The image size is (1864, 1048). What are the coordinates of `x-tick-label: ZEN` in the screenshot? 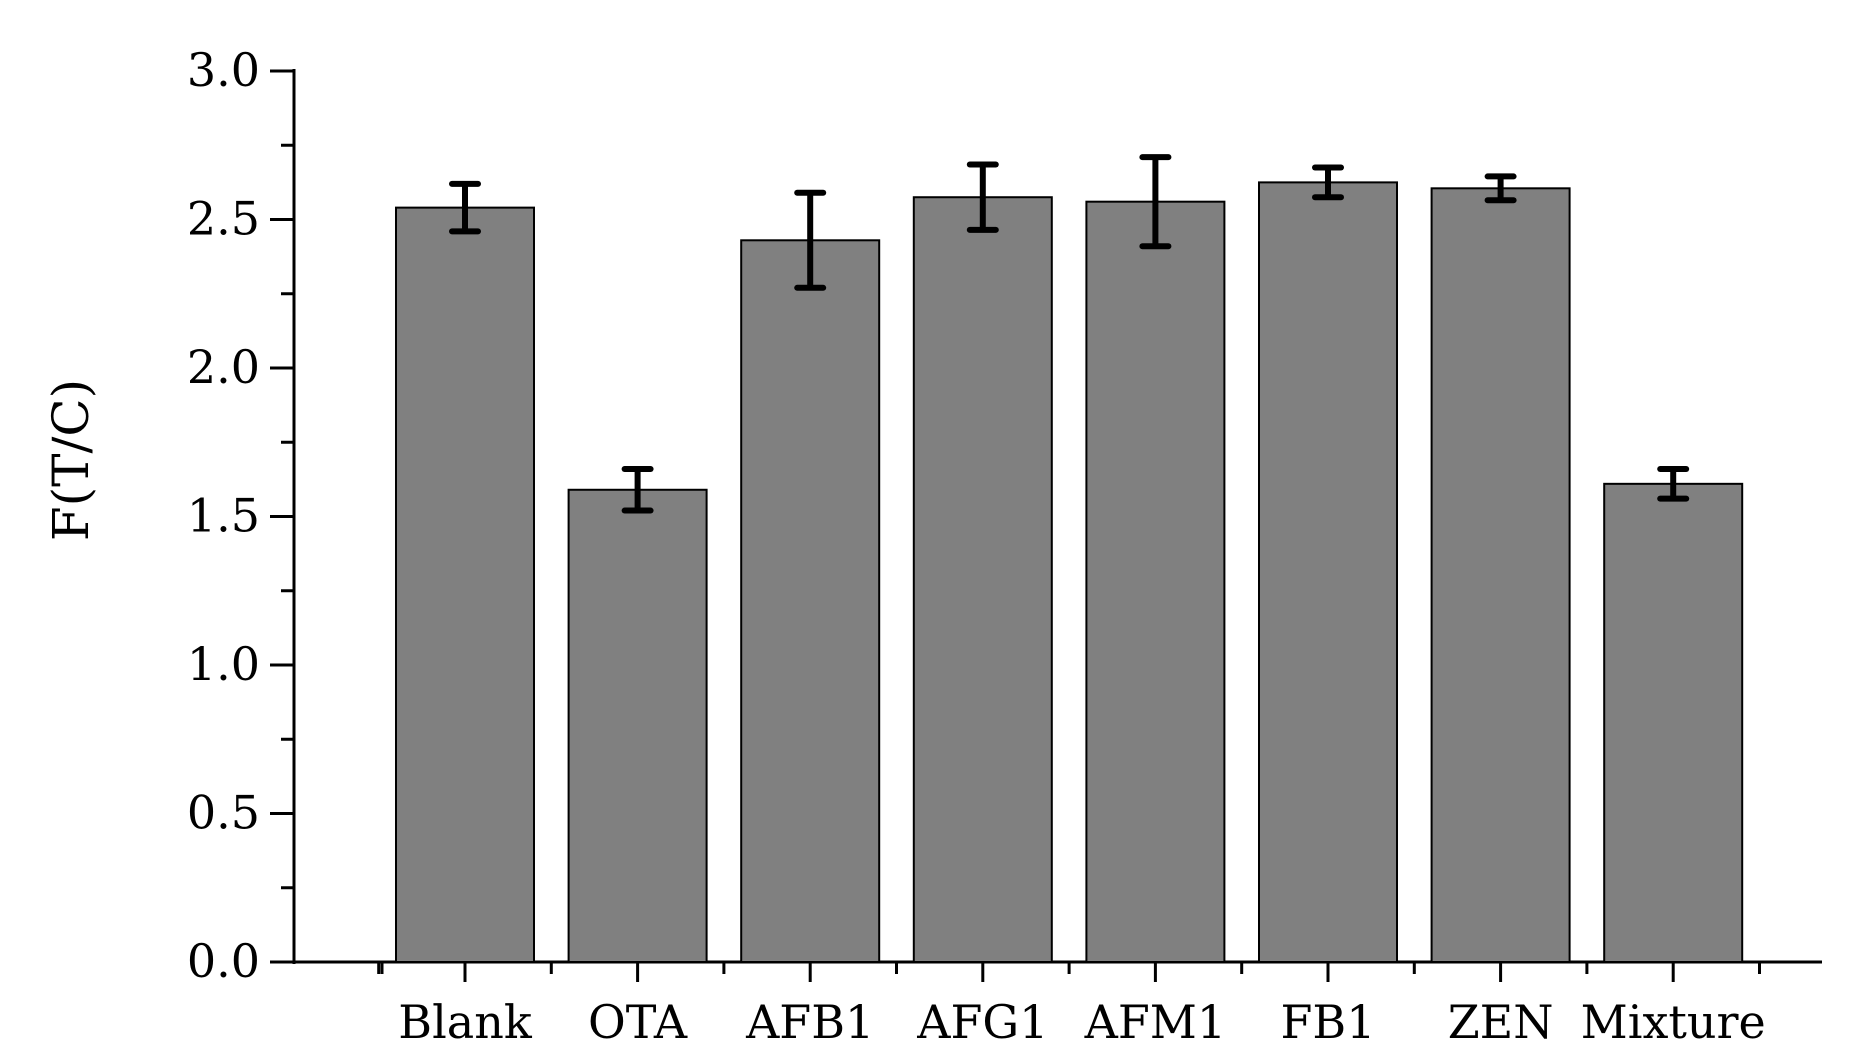 It's located at (1501, 1021).